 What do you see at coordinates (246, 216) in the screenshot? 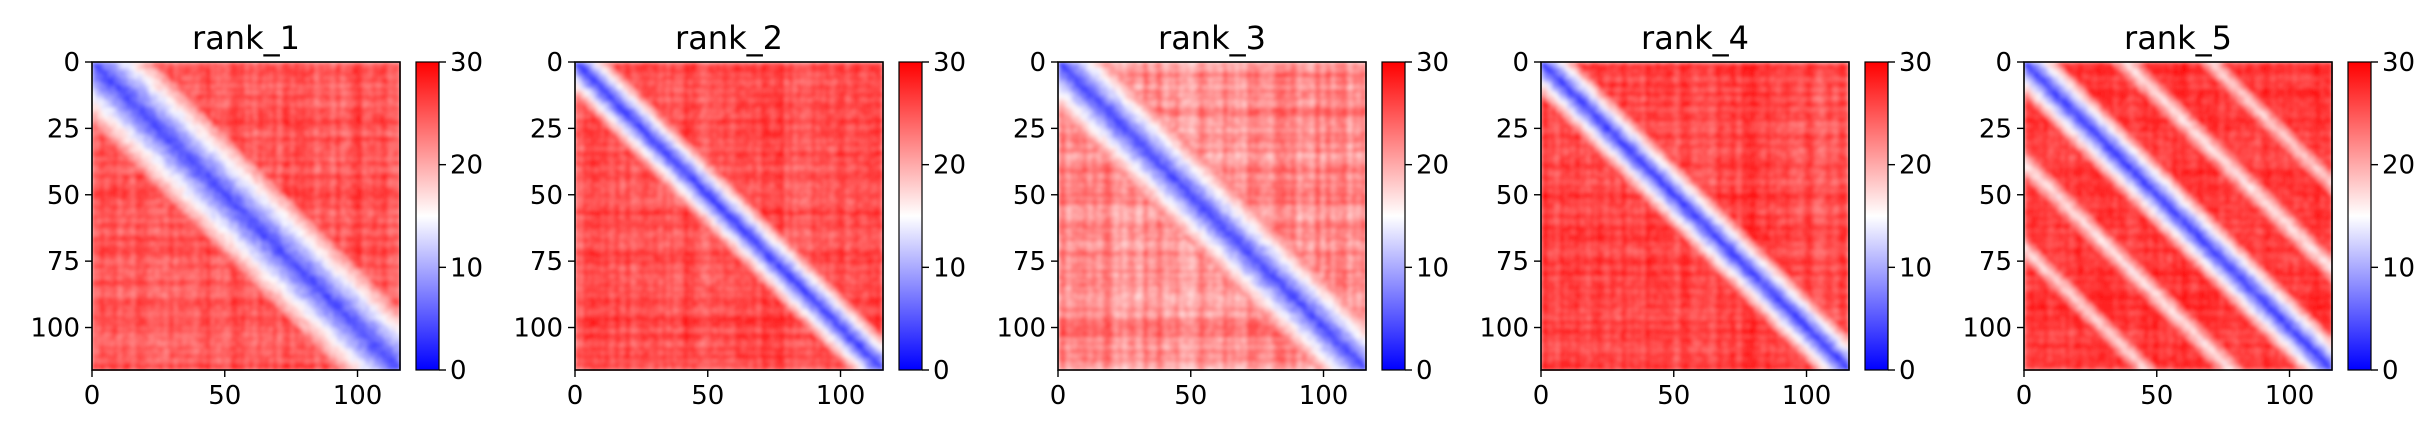
I see `heatmap-cells` at bounding box center [246, 216].